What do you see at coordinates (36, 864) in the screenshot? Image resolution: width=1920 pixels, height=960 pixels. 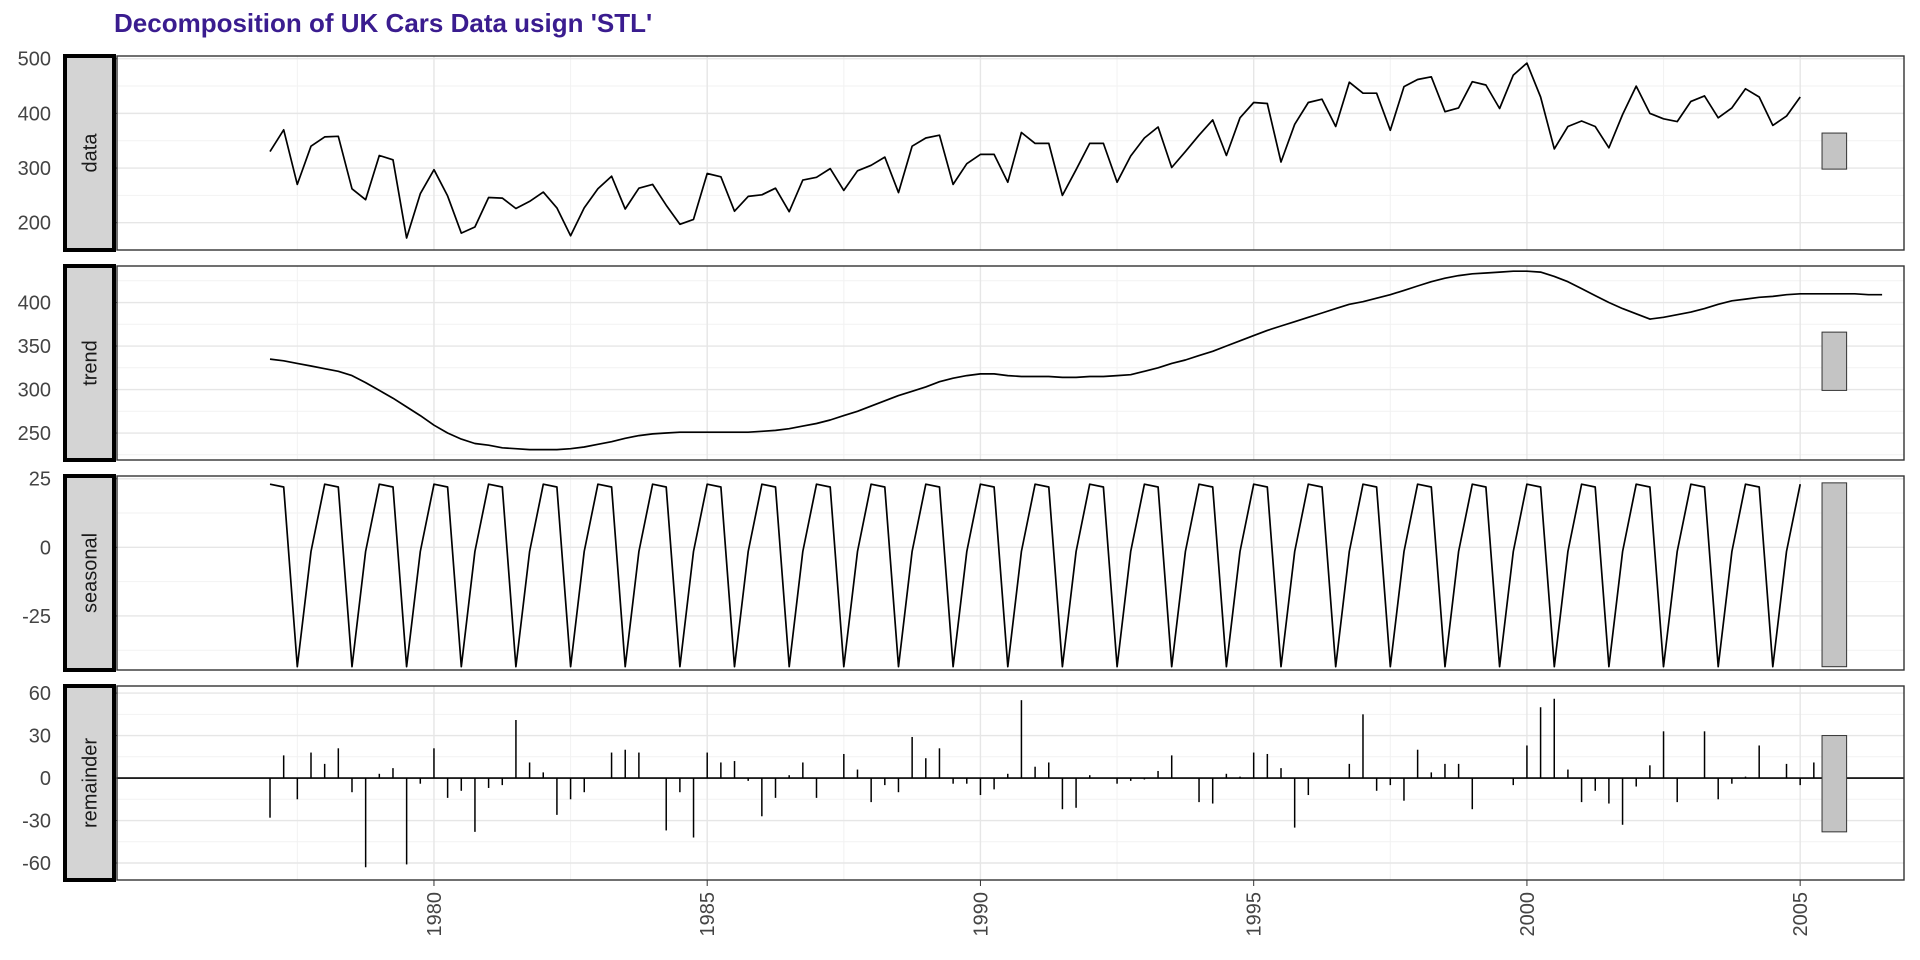 I see `y-tick-label: -60` at bounding box center [36, 864].